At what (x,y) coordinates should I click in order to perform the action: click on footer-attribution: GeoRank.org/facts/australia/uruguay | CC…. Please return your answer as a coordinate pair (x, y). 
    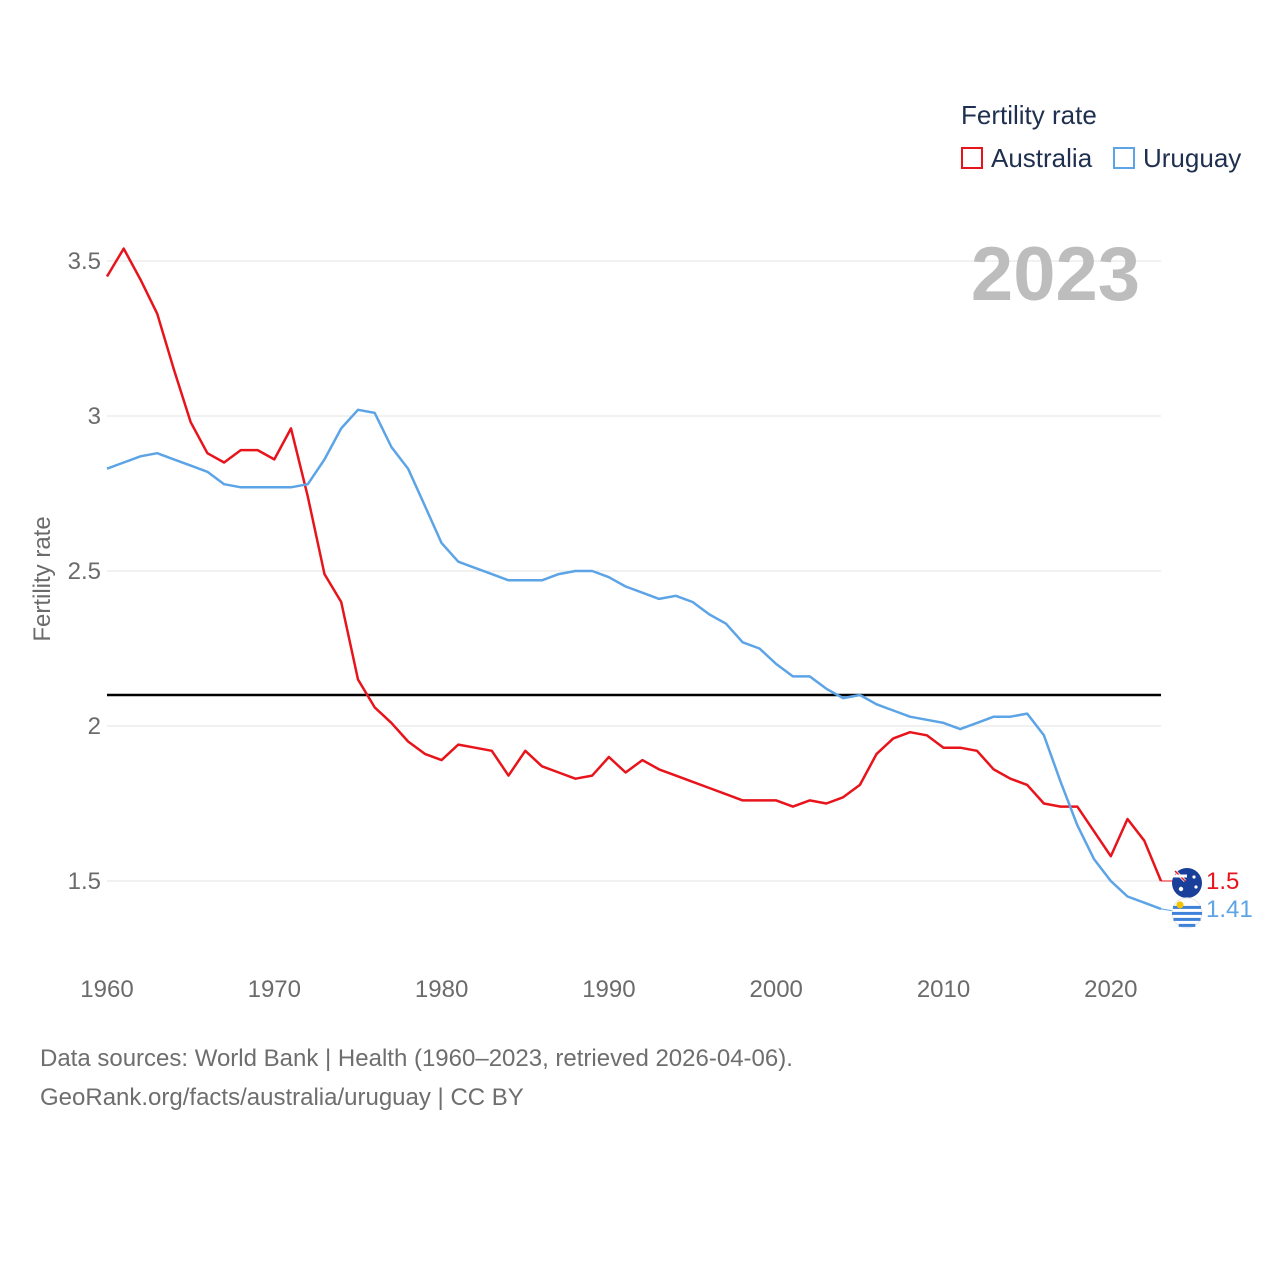
    Looking at the image, I should click on (282, 1097).